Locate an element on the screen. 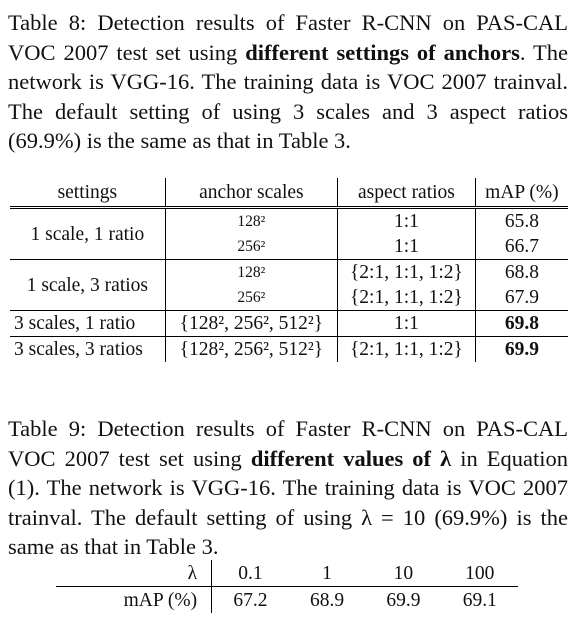 Image resolution: width=583 pixels, height=637 pixels. cell-setting: 1 scale, 1 ratio is located at coordinates (87, 234).